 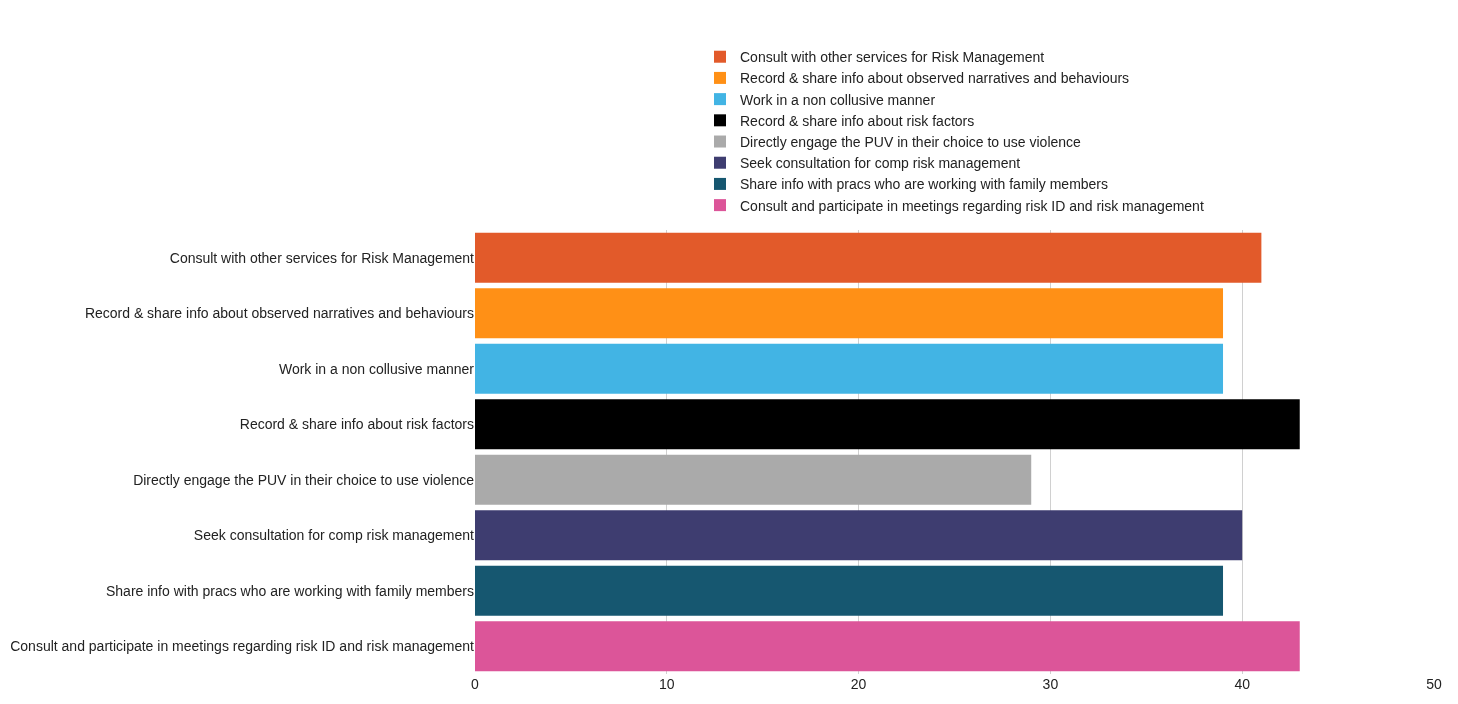 I want to click on legend-label: Directly engage the PUV in their choice to use violence, so click(x=911, y=141).